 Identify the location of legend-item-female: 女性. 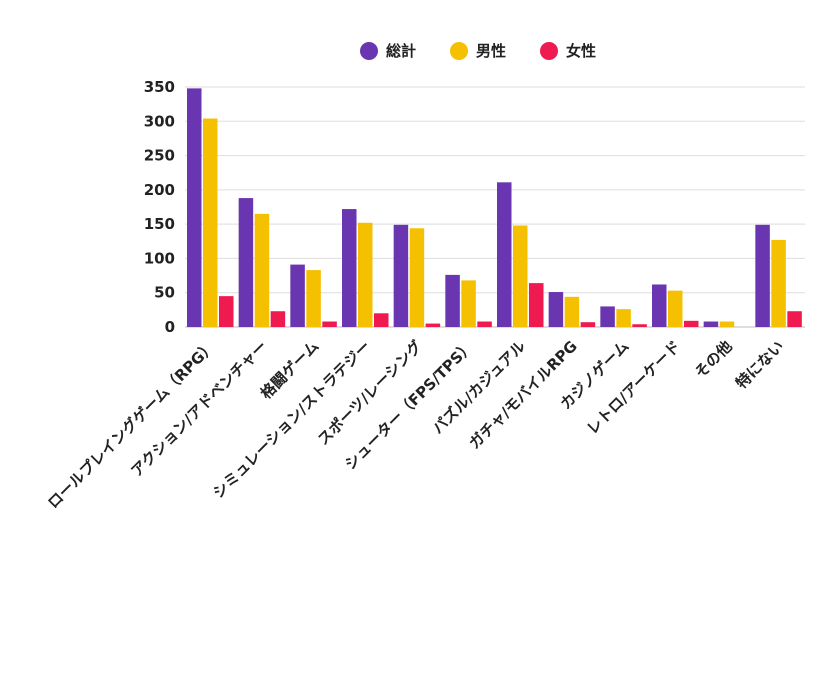
(568, 50).